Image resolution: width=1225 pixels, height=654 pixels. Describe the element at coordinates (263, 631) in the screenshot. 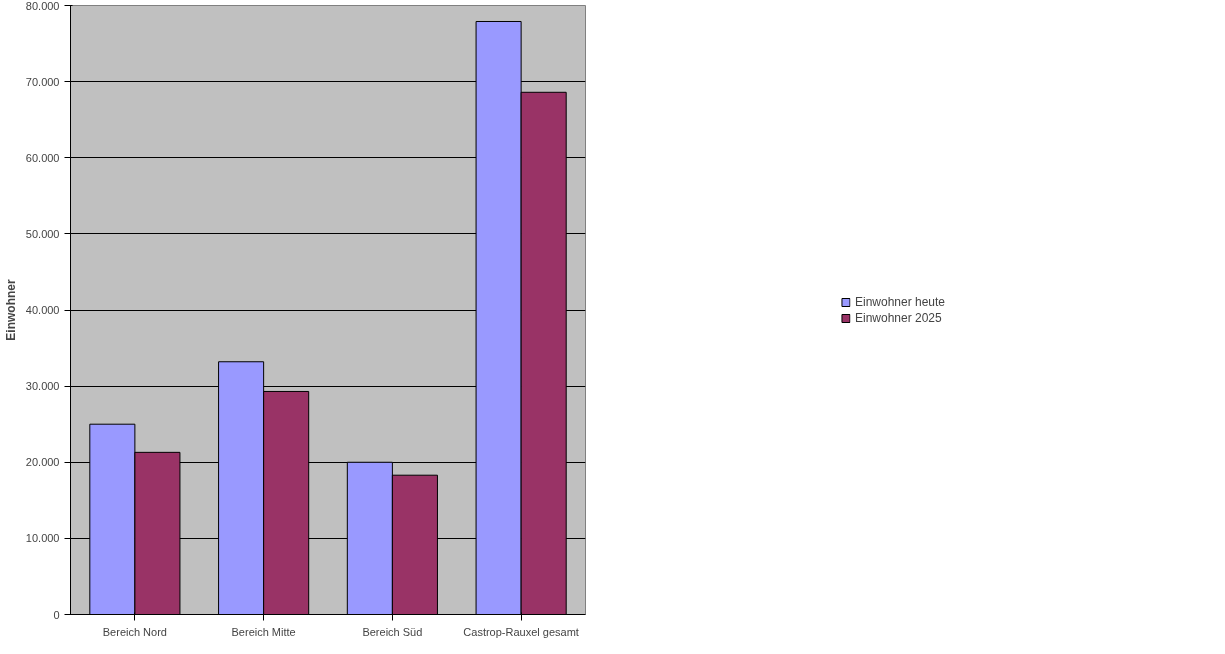

I see `x-tick-label: Bereich Mitte` at that location.